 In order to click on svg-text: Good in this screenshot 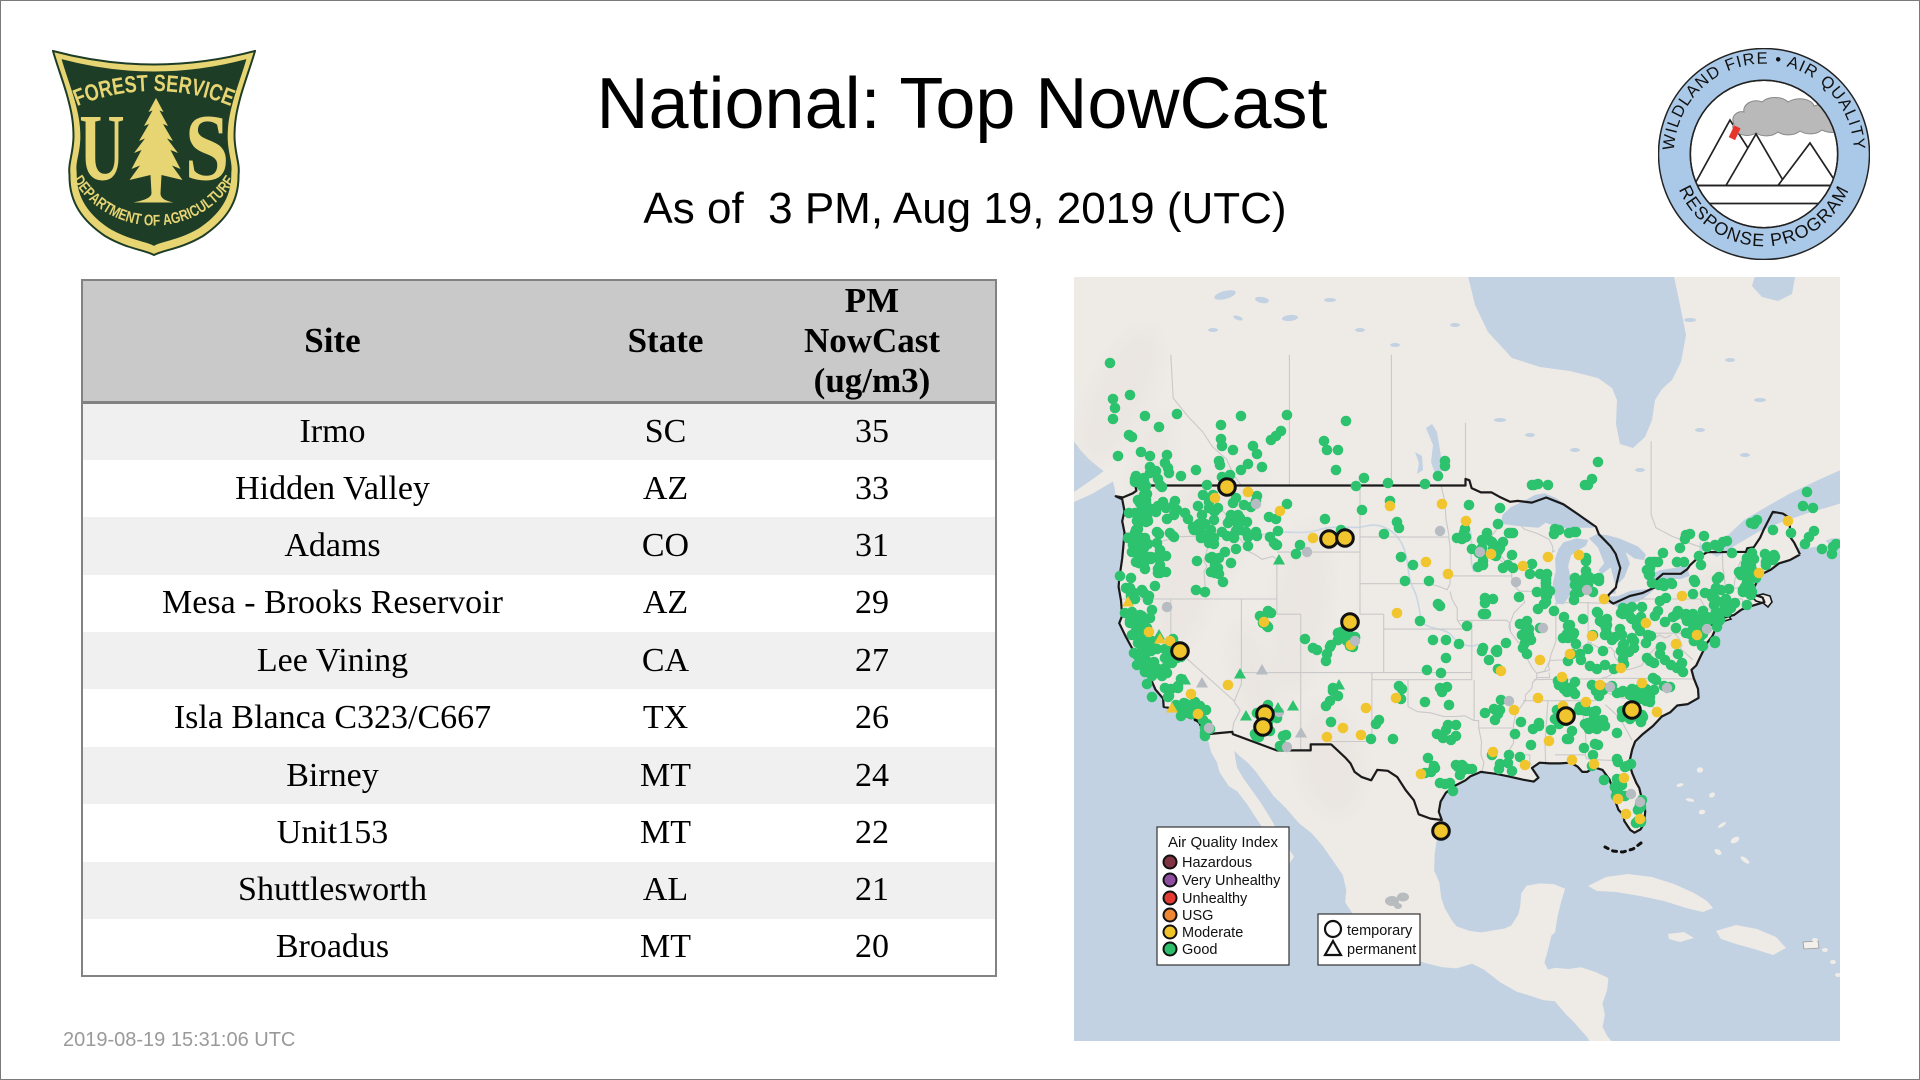, I will do `click(1199, 950)`.